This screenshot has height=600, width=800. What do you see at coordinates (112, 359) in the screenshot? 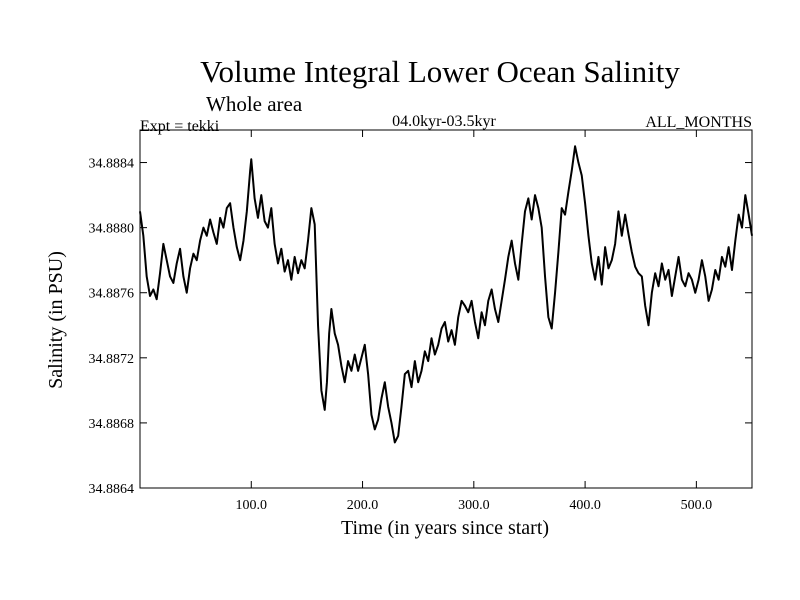
I see `y-tick-label: 34.8872` at bounding box center [112, 359].